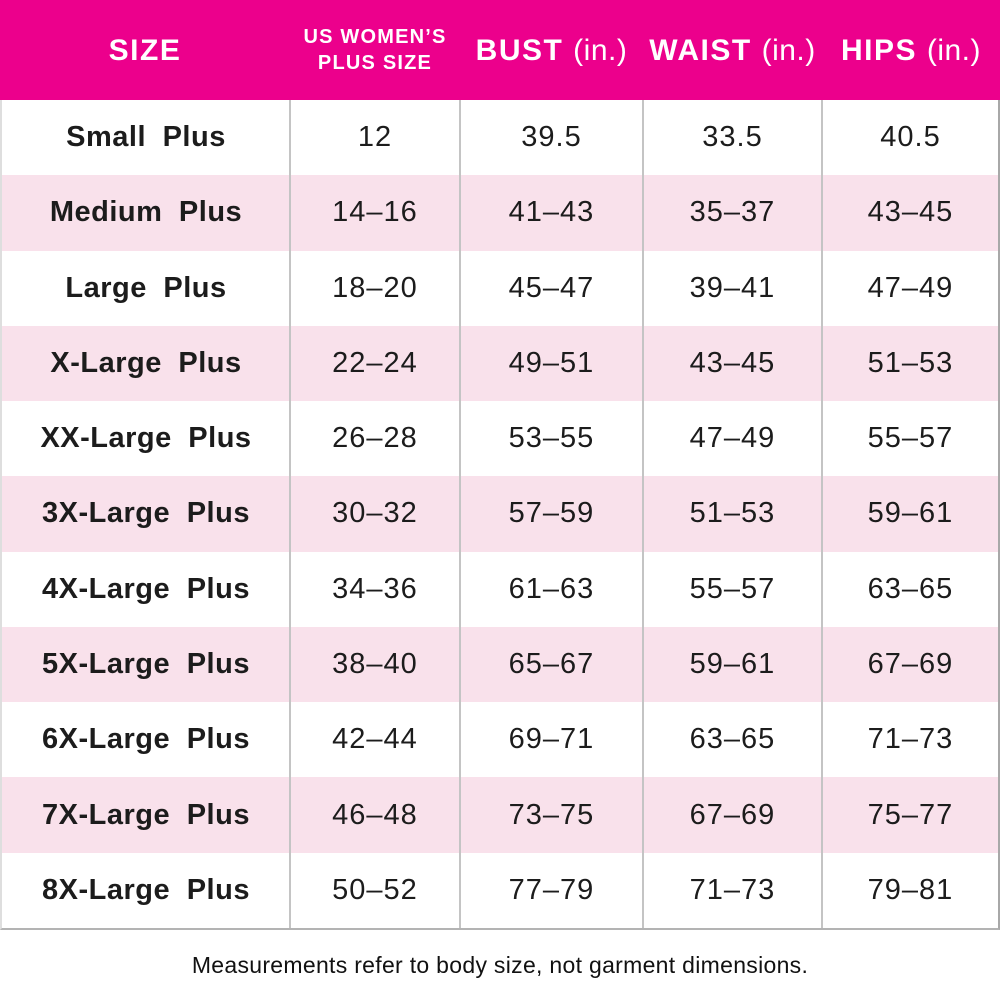 This screenshot has width=1000, height=1000. Describe the element at coordinates (375, 588) in the screenshot. I see `cell-plus-size: 34–36` at that location.